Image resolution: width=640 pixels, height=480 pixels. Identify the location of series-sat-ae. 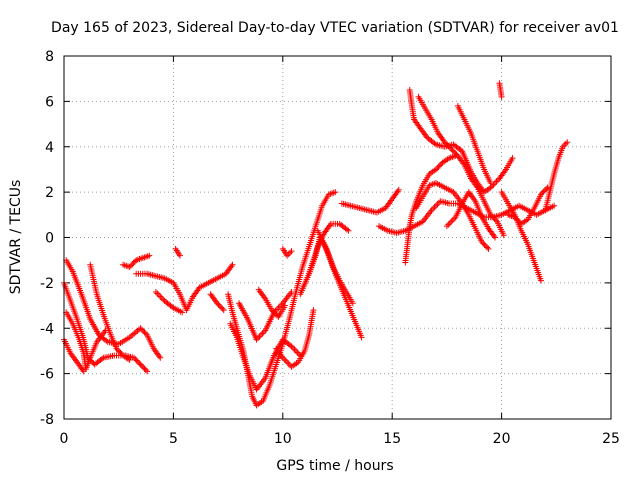
(556, 176).